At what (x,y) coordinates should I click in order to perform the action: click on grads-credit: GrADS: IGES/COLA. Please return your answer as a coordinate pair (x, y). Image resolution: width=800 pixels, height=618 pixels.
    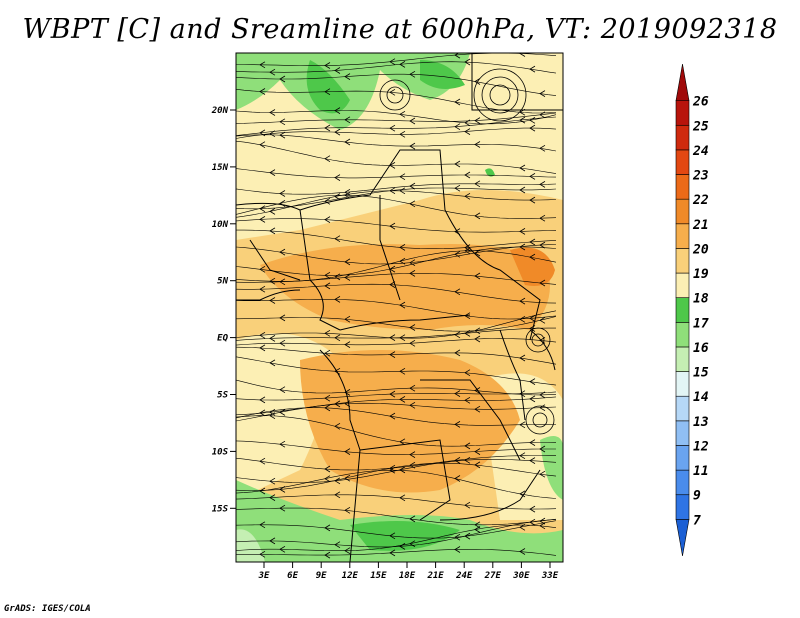
    Looking at the image, I should click on (47, 609).